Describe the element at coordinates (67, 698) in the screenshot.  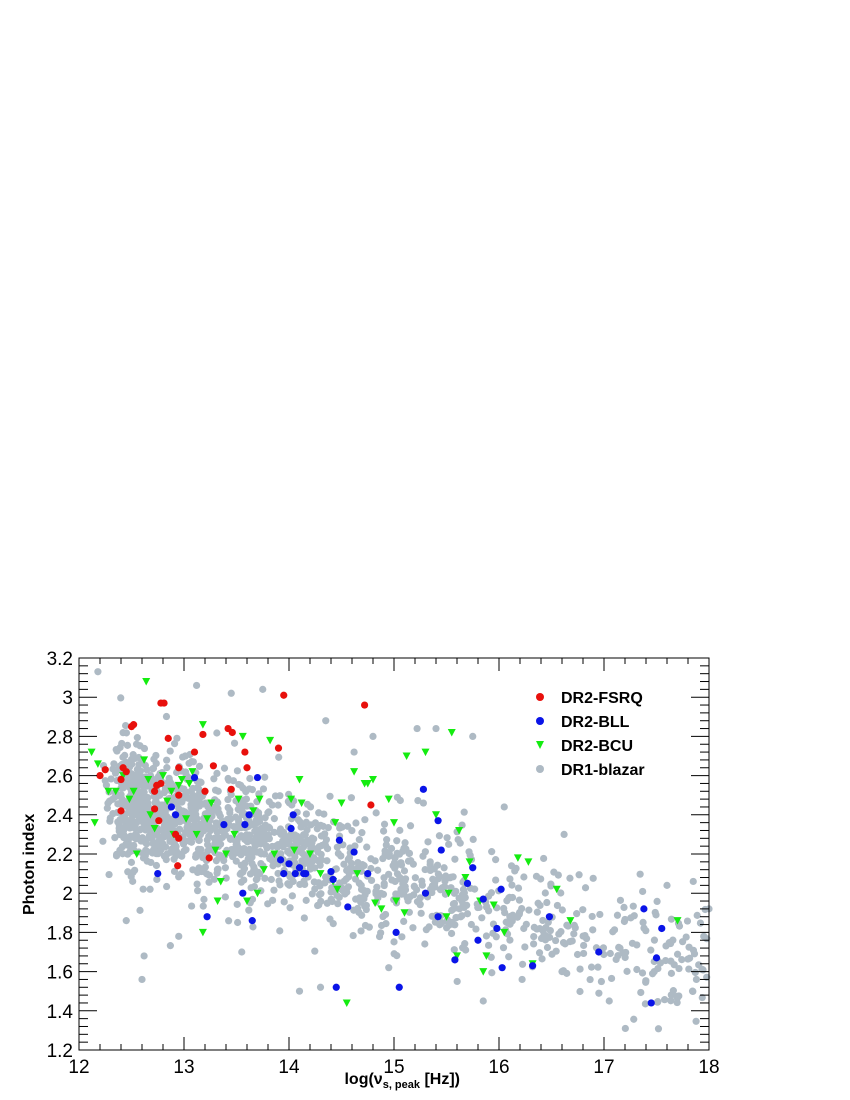
I see `y-tick-label: 3` at that location.